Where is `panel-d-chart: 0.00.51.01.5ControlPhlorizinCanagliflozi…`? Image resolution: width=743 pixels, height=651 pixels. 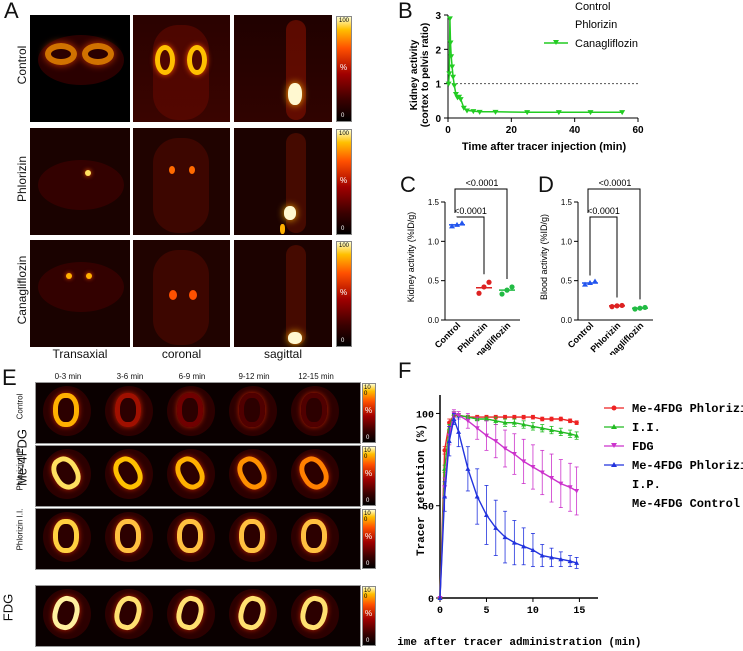 panel-d-chart: 0.00.51.01.5ControlPhlorizinCanagliflozi… is located at coordinates (596, 266).